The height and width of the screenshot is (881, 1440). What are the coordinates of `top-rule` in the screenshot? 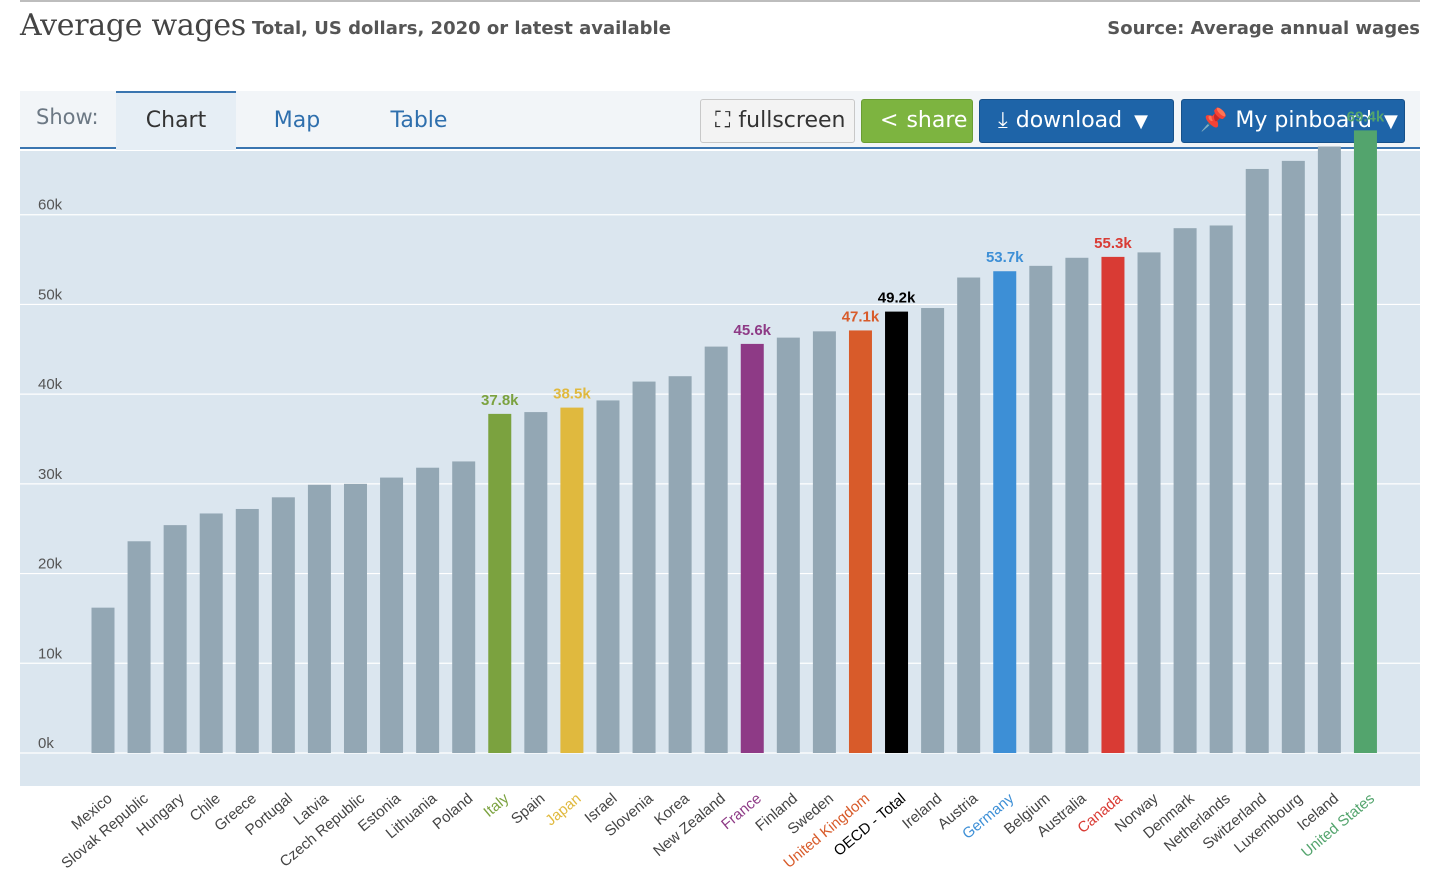 It's located at (720, 1).